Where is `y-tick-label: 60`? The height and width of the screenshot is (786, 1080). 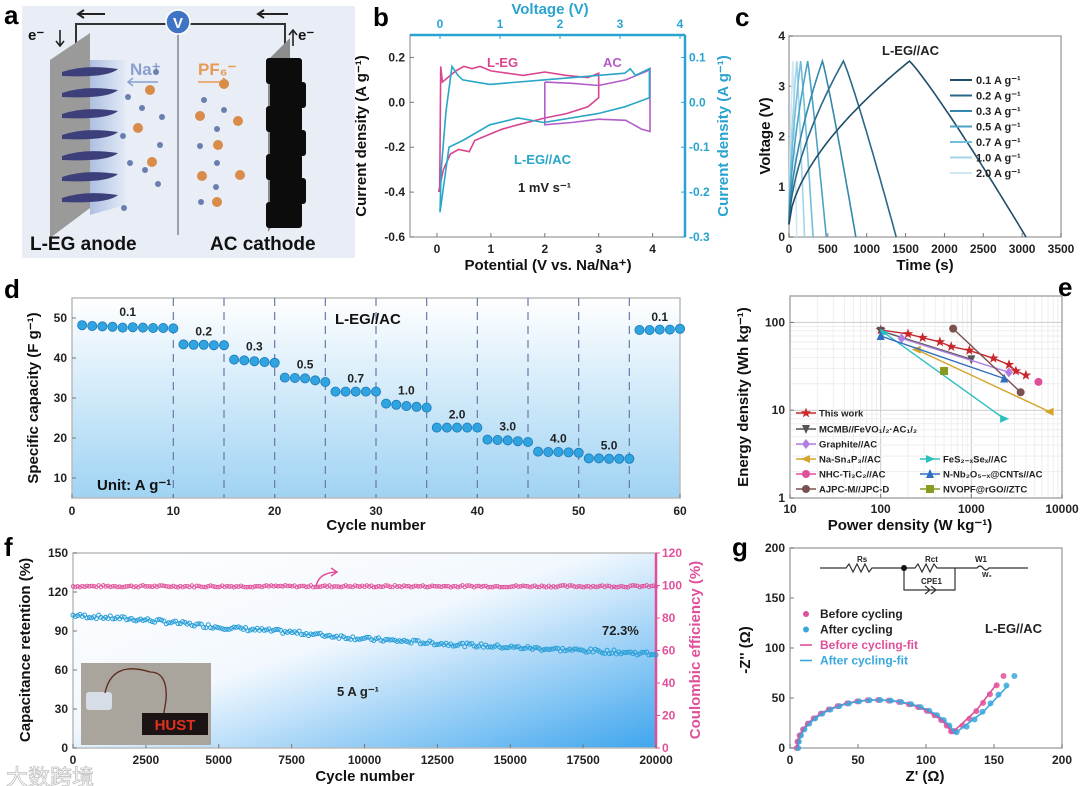 y-tick-label: 60 is located at coordinates (62, 670).